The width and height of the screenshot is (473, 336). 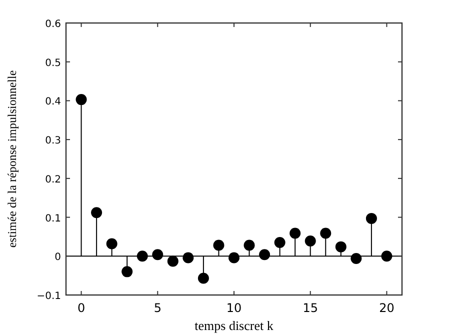 I want to click on x-tick-label: 0, so click(x=81, y=308).